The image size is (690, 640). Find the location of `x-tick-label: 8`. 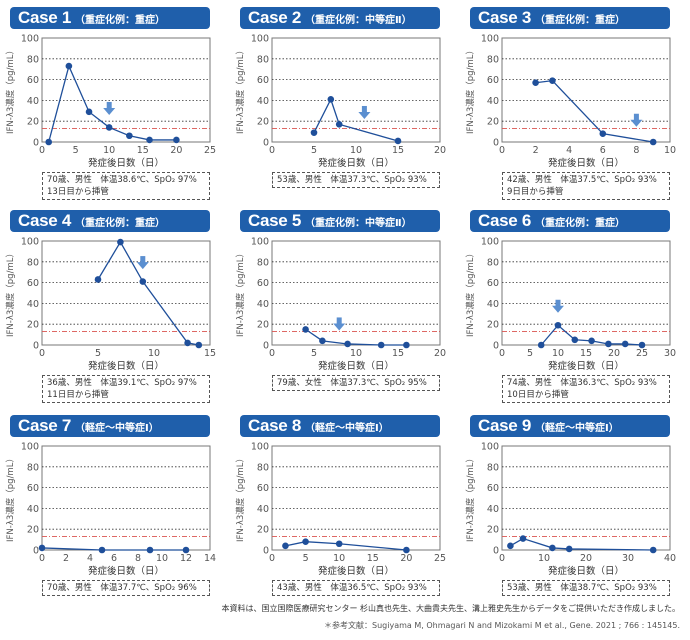

x-tick-label: 8 is located at coordinates (138, 558).